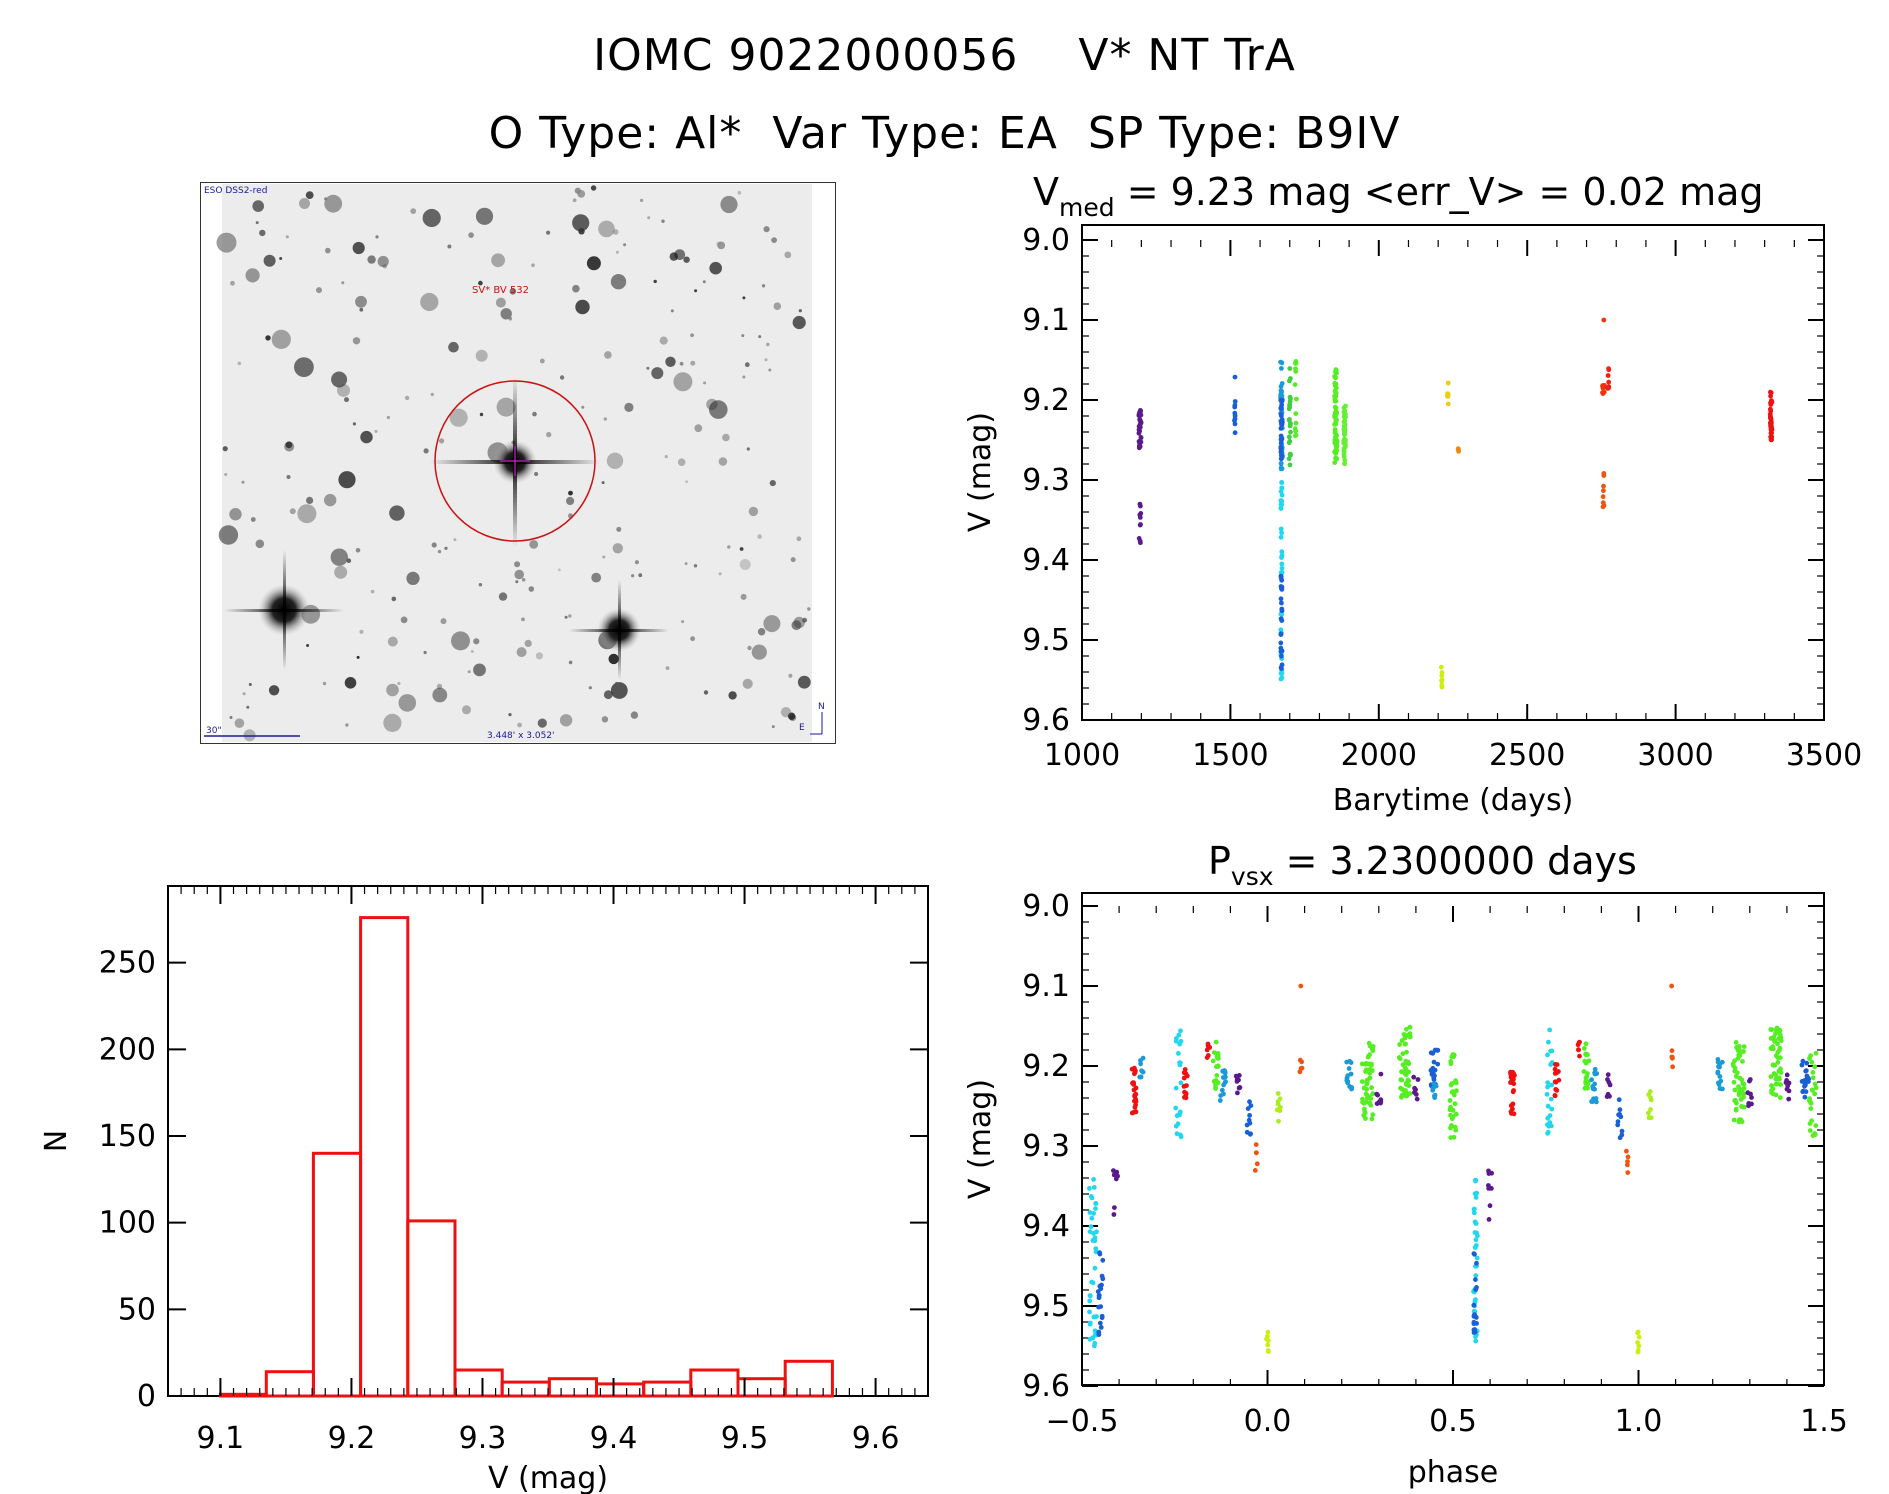 This screenshot has height=1494, width=1889. I want to click on lightcurve-xlabel: Barytime (days), so click(1453, 800).